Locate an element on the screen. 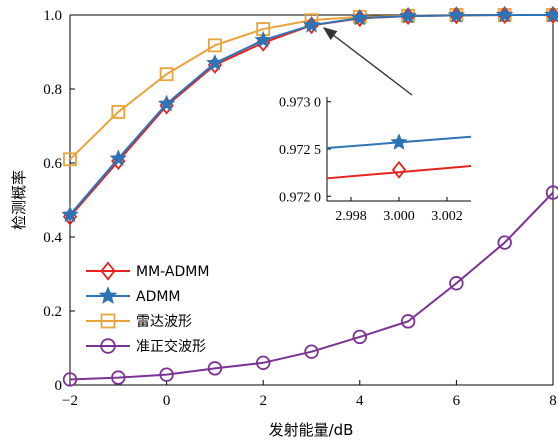  zoom-arrow is located at coordinates (367, 61).